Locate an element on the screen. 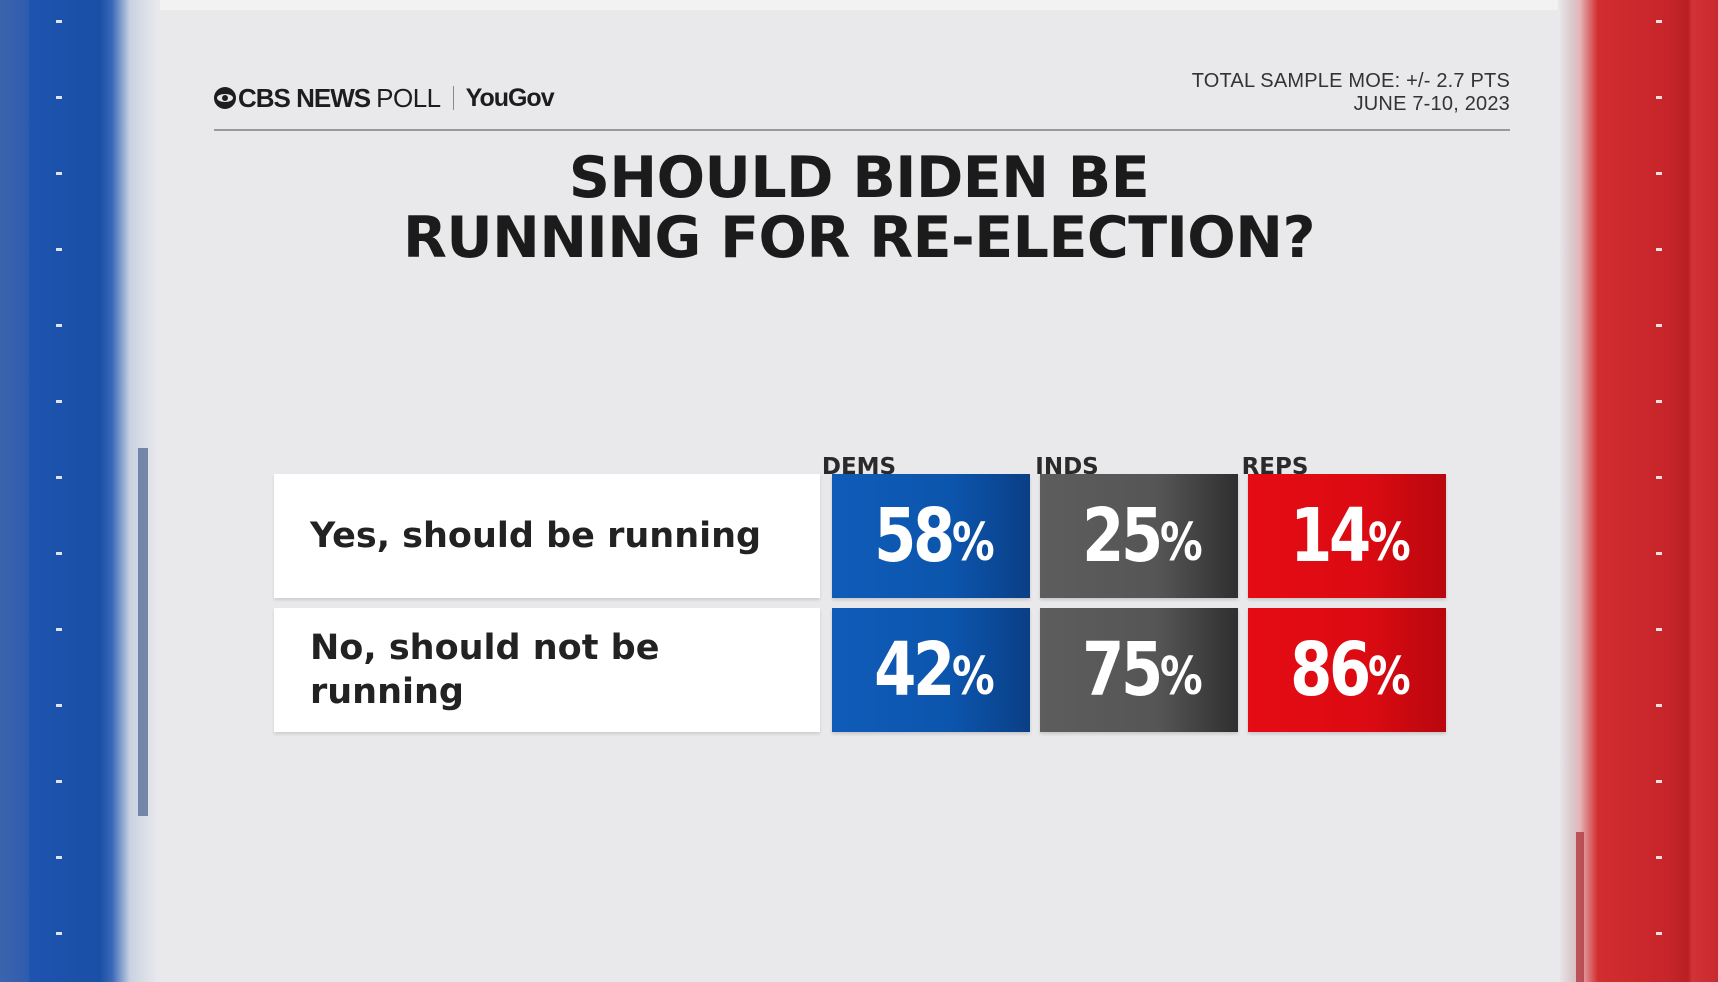 This screenshot has height=982, width=1718. brand-logo: CBS NEWS POLL YouGov is located at coordinates (384, 98).